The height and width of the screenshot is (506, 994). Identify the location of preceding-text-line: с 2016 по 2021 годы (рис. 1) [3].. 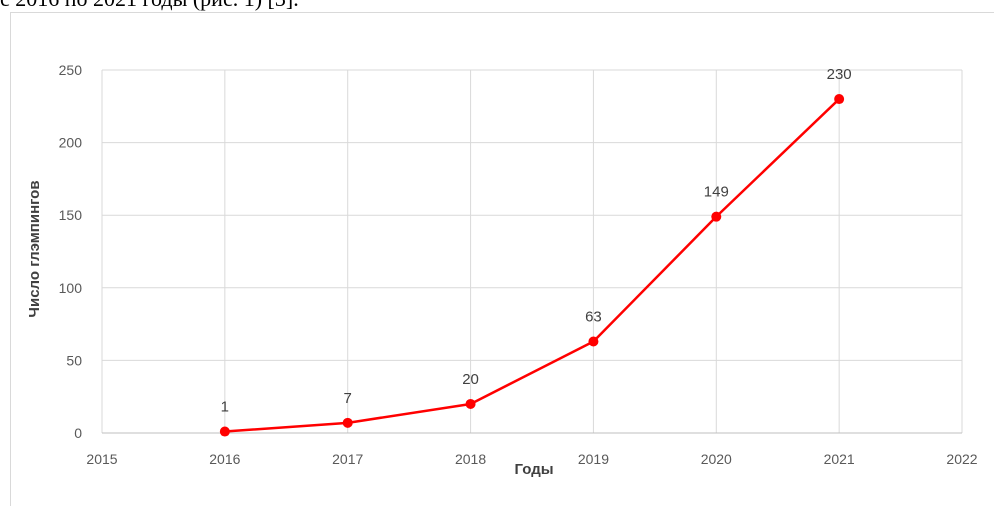
(149, 6).